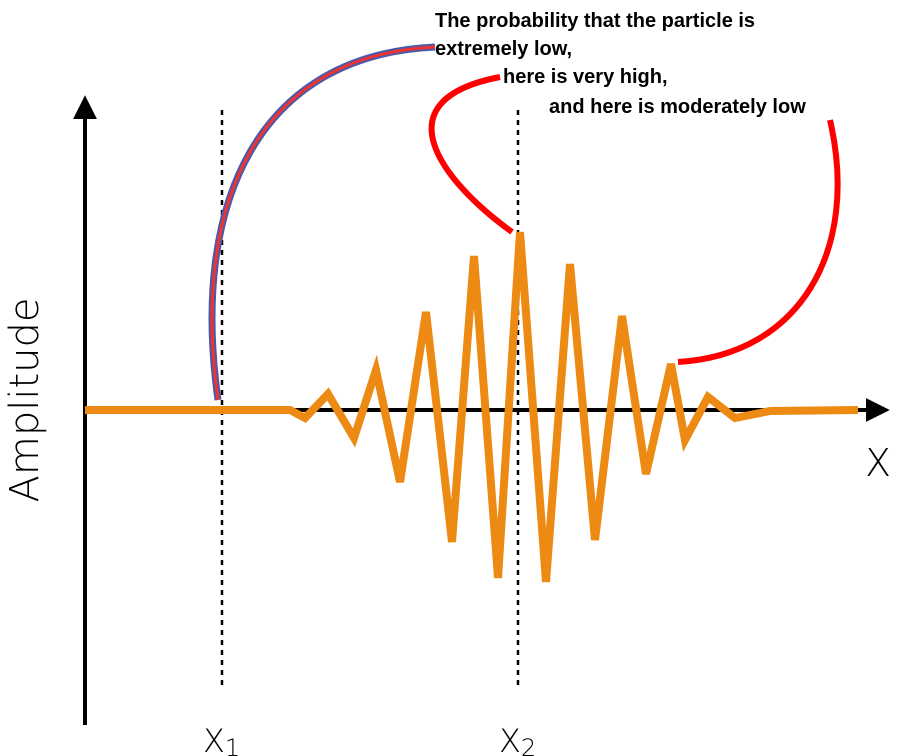 The height and width of the screenshot is (756, 906). I want to click on marker-label: X1, so click(221, 739).